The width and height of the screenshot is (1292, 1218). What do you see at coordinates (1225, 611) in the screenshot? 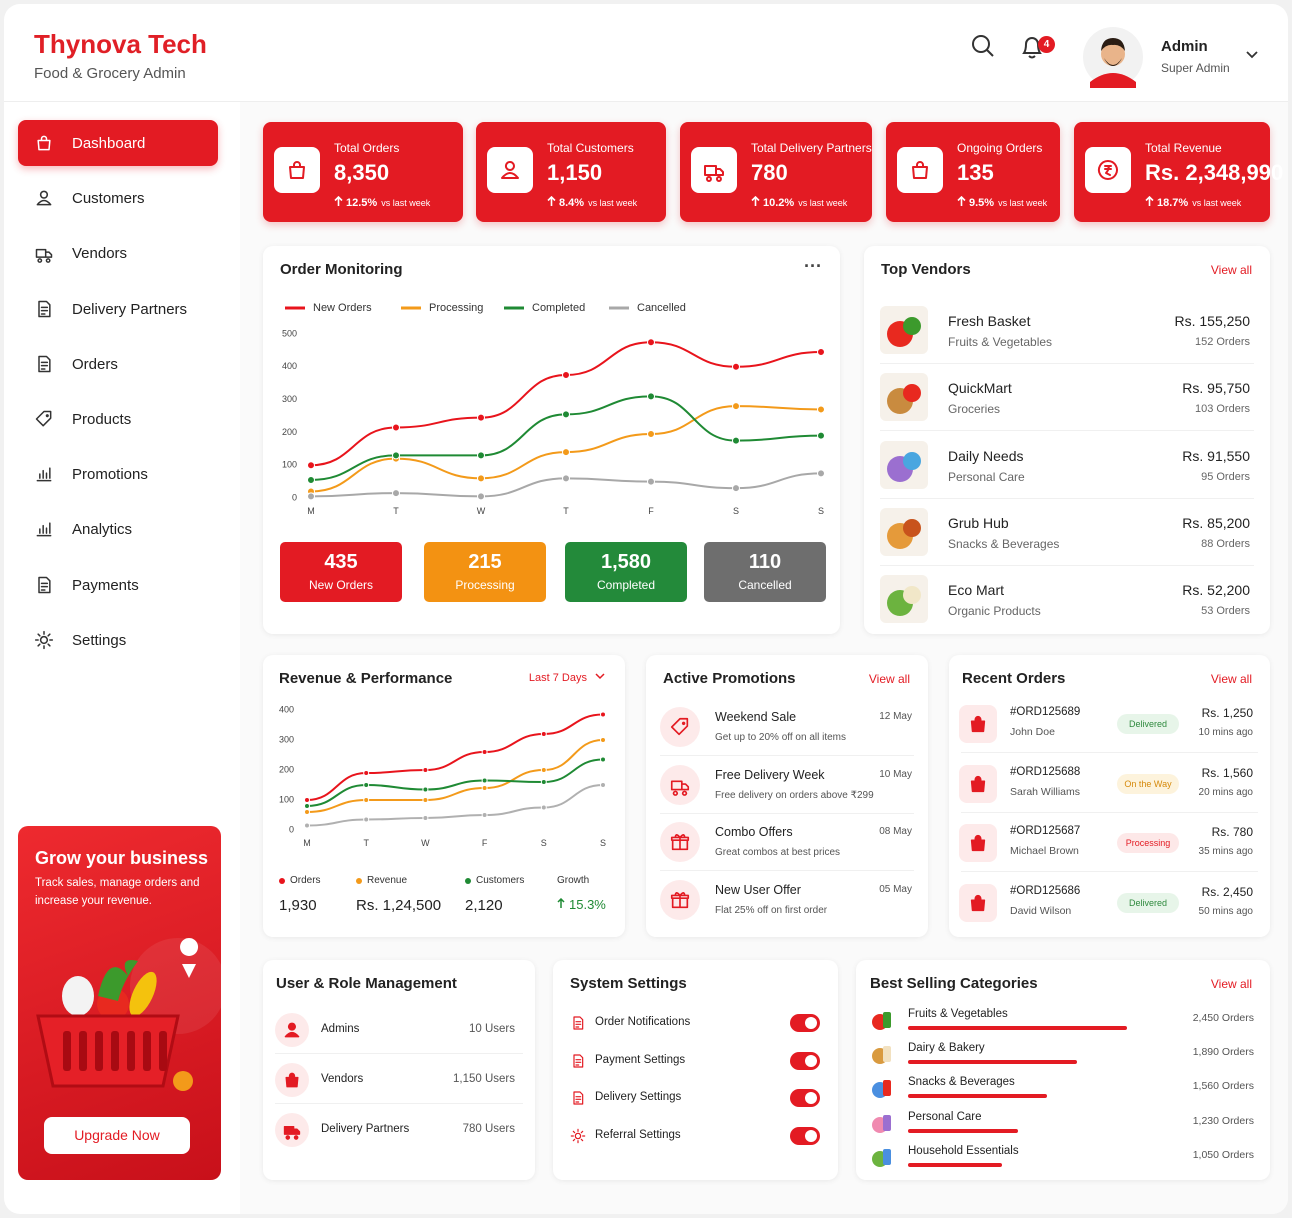
I see `vendor-orders: 53 Orders` at bounding box center [1225, 611].